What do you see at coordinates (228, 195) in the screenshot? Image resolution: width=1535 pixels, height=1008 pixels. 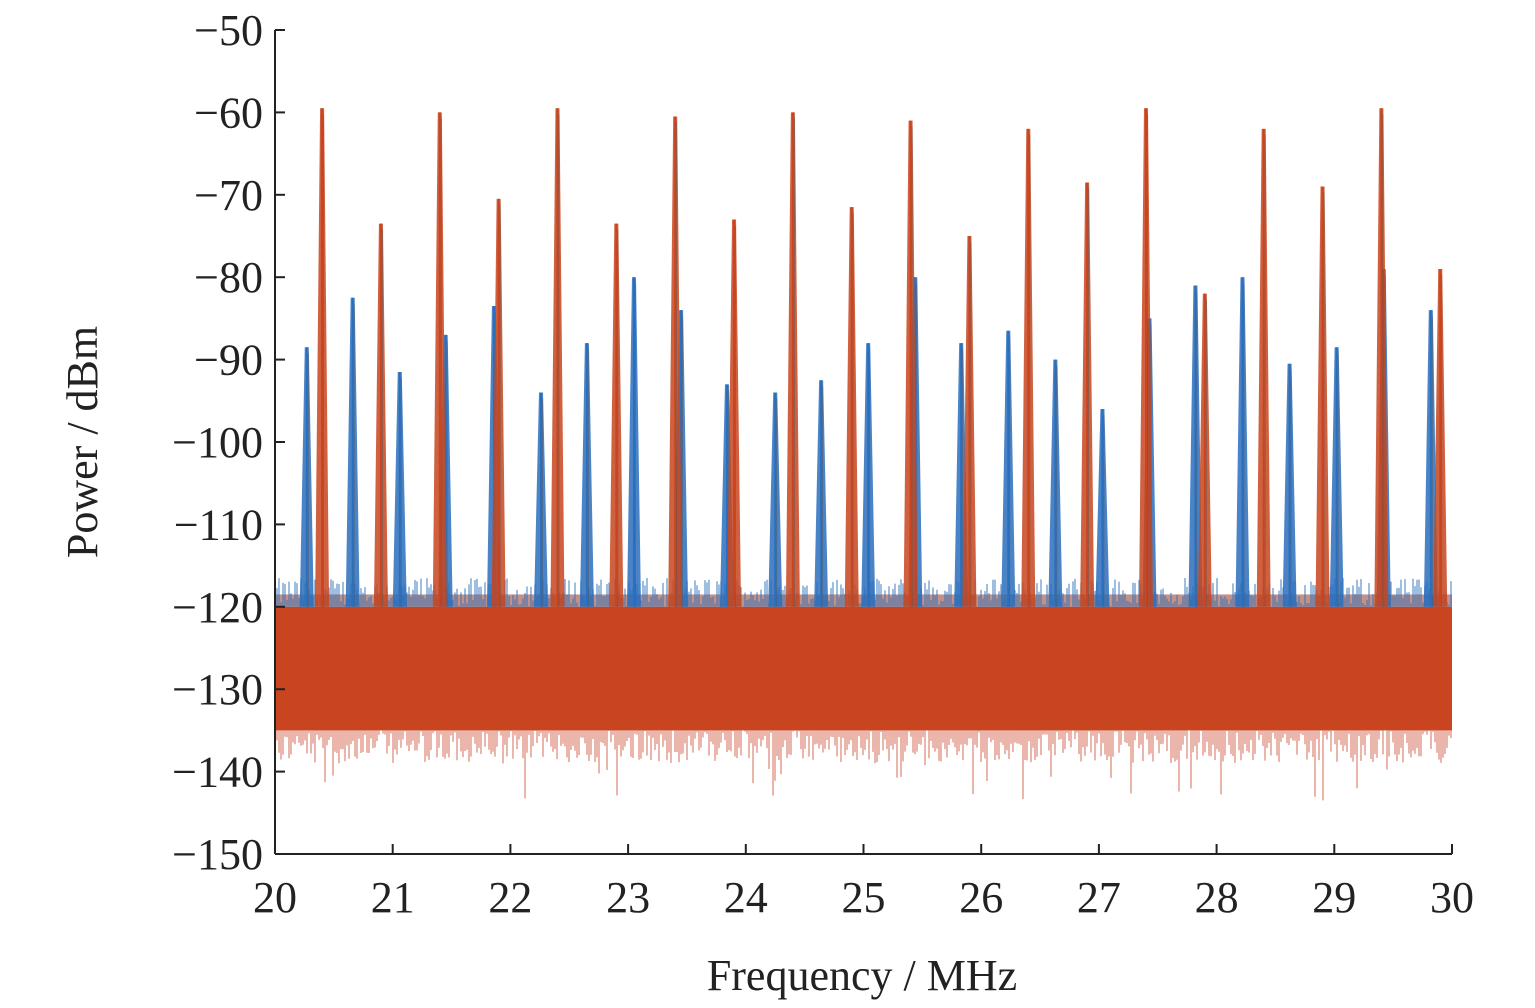 I see `y-tick-label: −70` at bounding box center [228, 195].